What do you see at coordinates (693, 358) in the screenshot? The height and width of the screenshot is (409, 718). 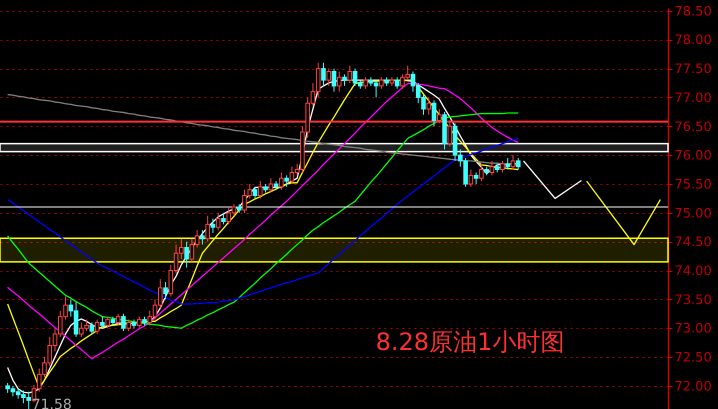 I see `y-tick-label: 72.50` at bounding box center [693, 358].